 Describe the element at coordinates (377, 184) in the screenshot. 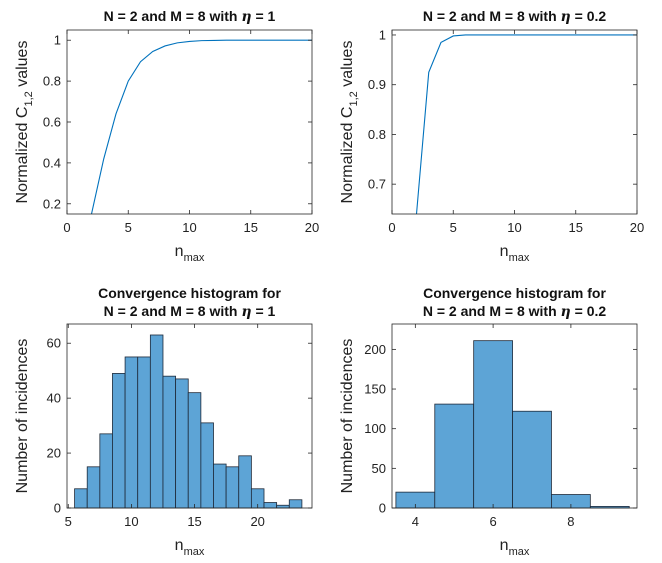

I see `y-tick-label: 0.7` at that location.